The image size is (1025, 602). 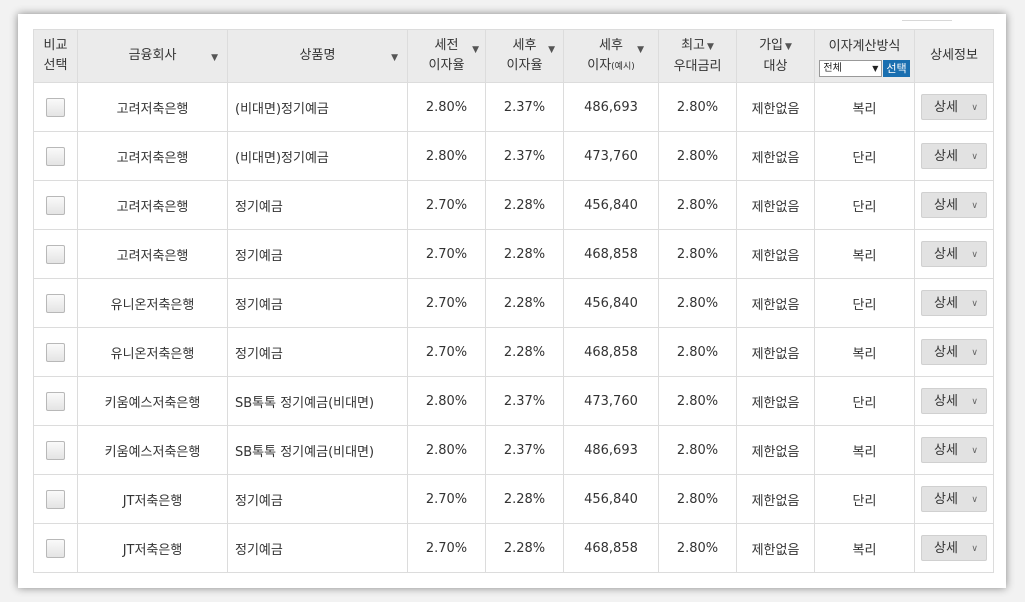 I want to click on post-tax-interest-cell: 456,840, so click(x=611, y=499).